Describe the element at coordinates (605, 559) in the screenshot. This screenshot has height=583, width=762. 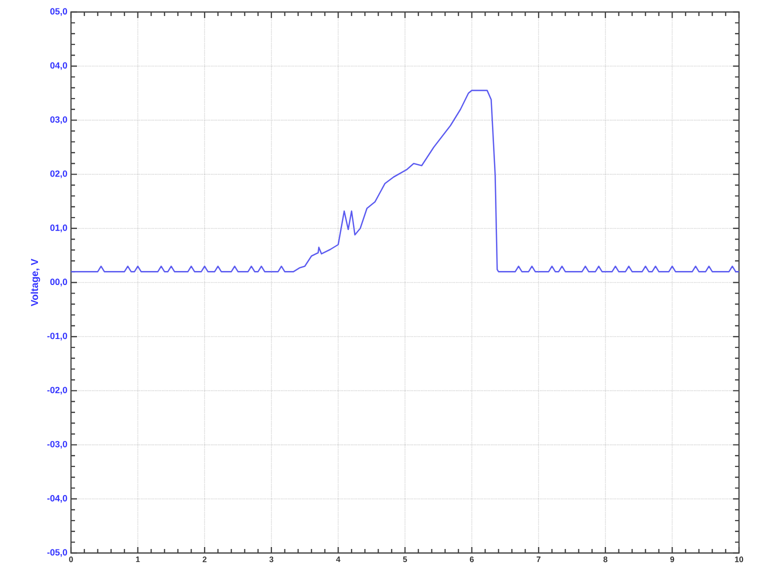
I see `x-tick-label: 8` at that location.